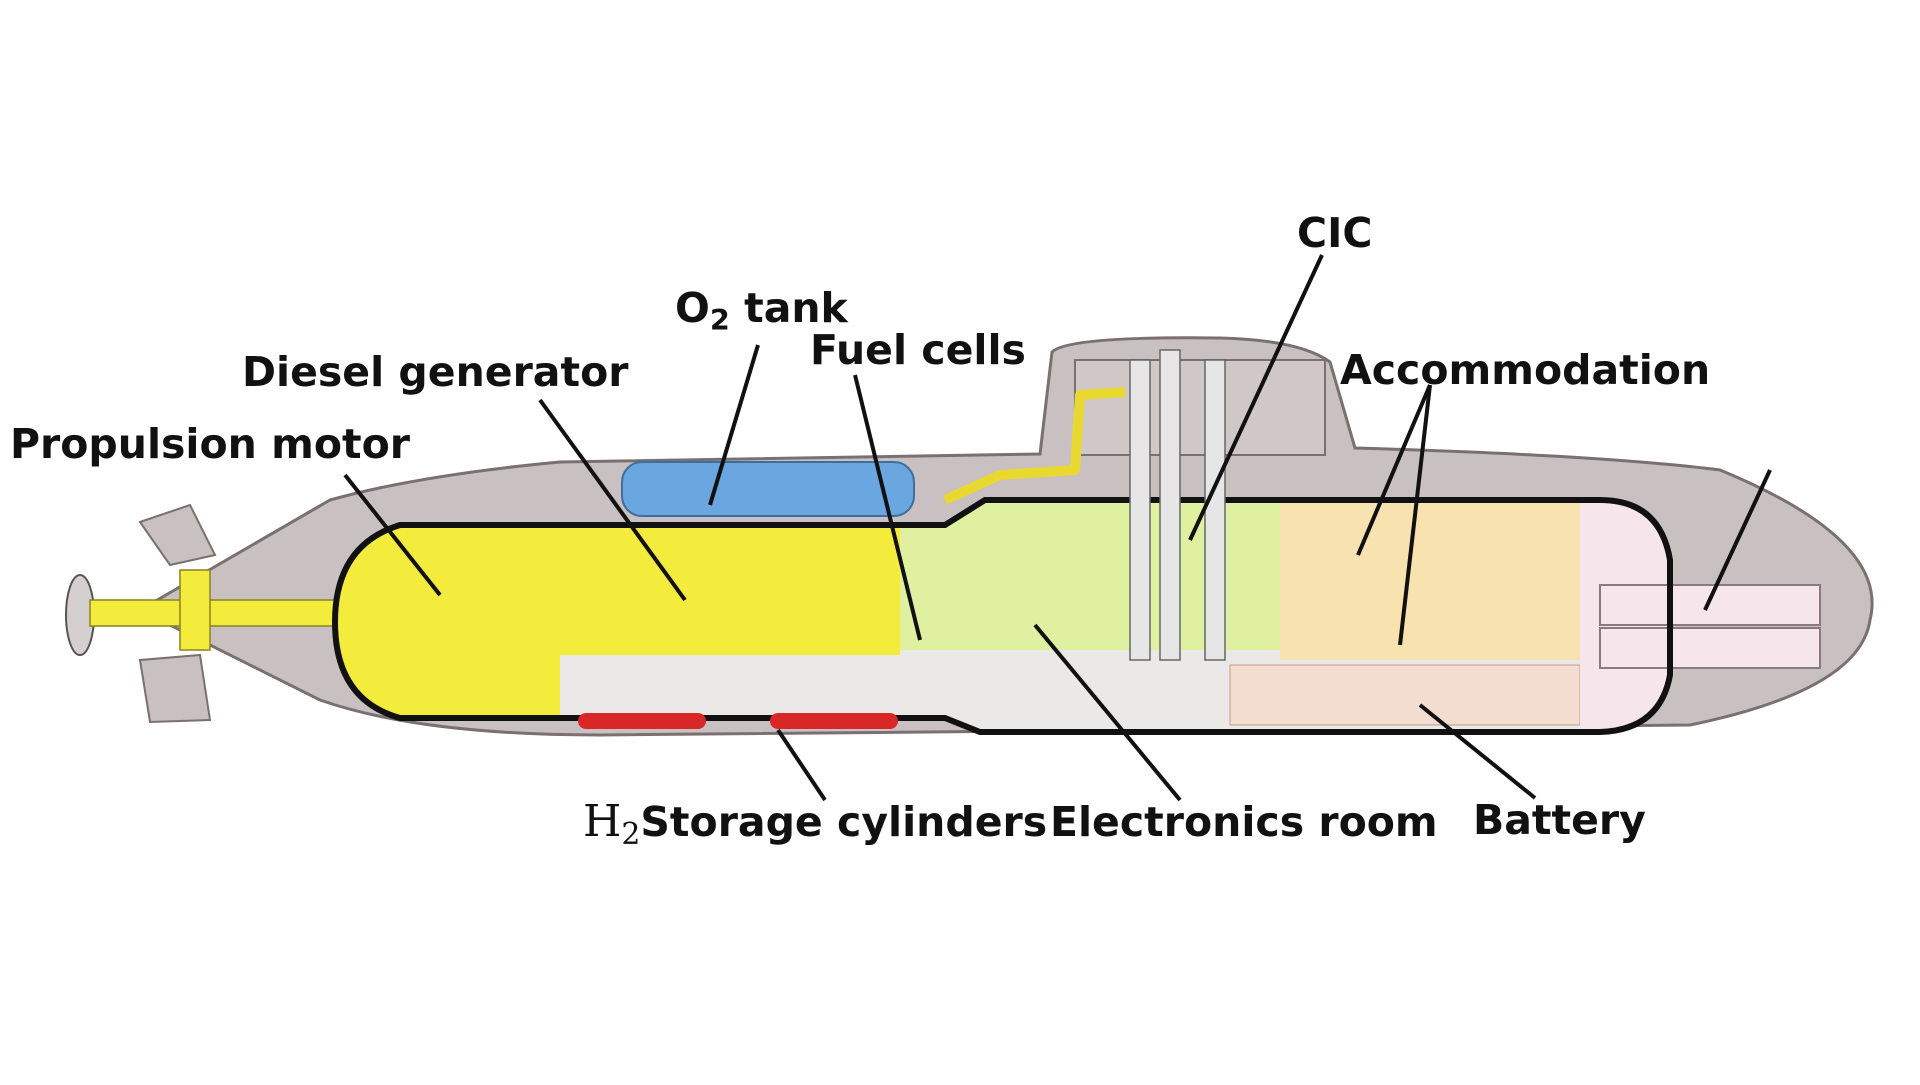  Describe the element at coordinates (734, 425) in the screenshot. I see `leader-o2` at that location.